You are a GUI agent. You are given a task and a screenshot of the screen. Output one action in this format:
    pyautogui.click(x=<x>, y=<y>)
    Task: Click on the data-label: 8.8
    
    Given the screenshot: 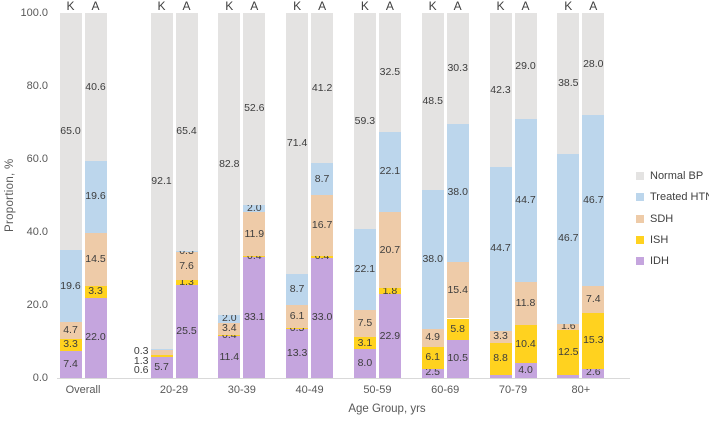 What is the action you would take?
    pyautogui.click(x=500, y=358)
    